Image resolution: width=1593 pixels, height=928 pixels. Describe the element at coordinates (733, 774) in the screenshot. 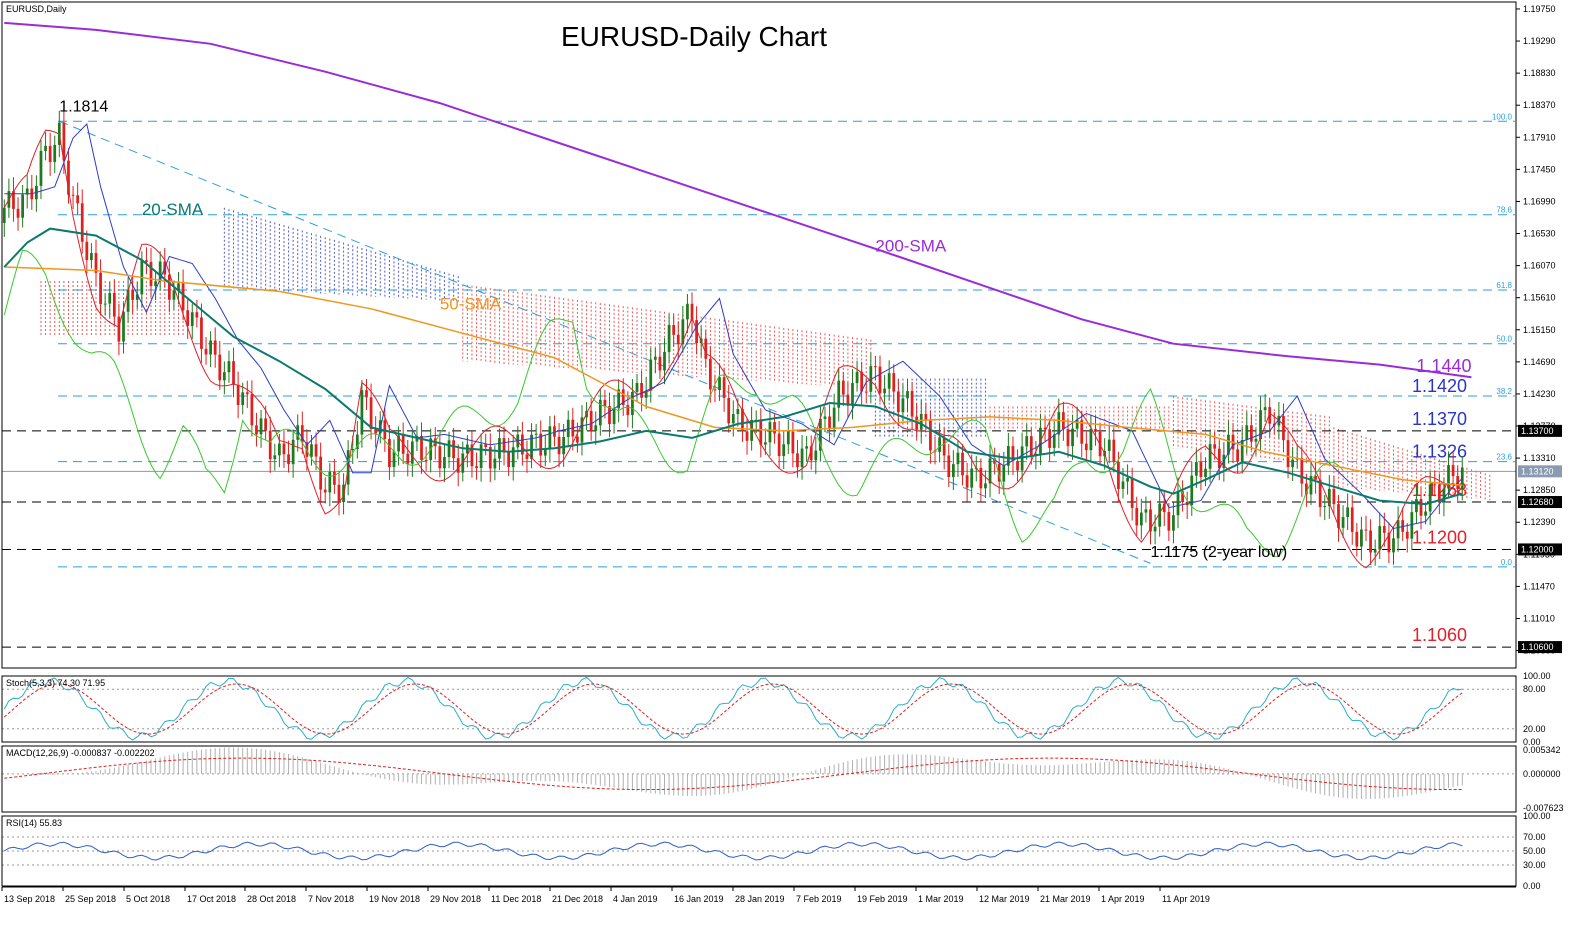

I see `macd-signal-line` at that location.